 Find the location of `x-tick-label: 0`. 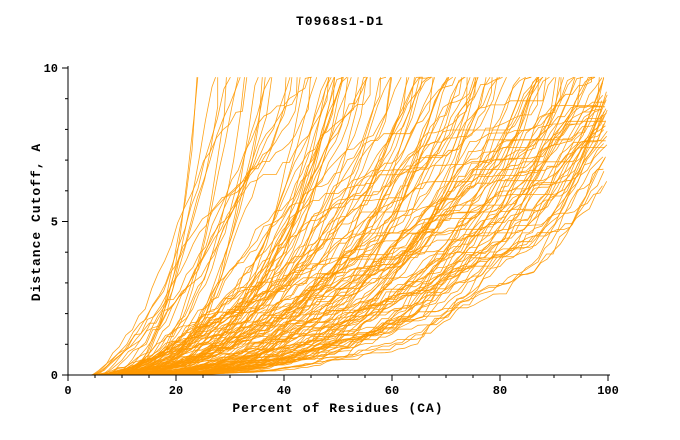

x-tick-label: 0 is located at coordinates (67, 391).